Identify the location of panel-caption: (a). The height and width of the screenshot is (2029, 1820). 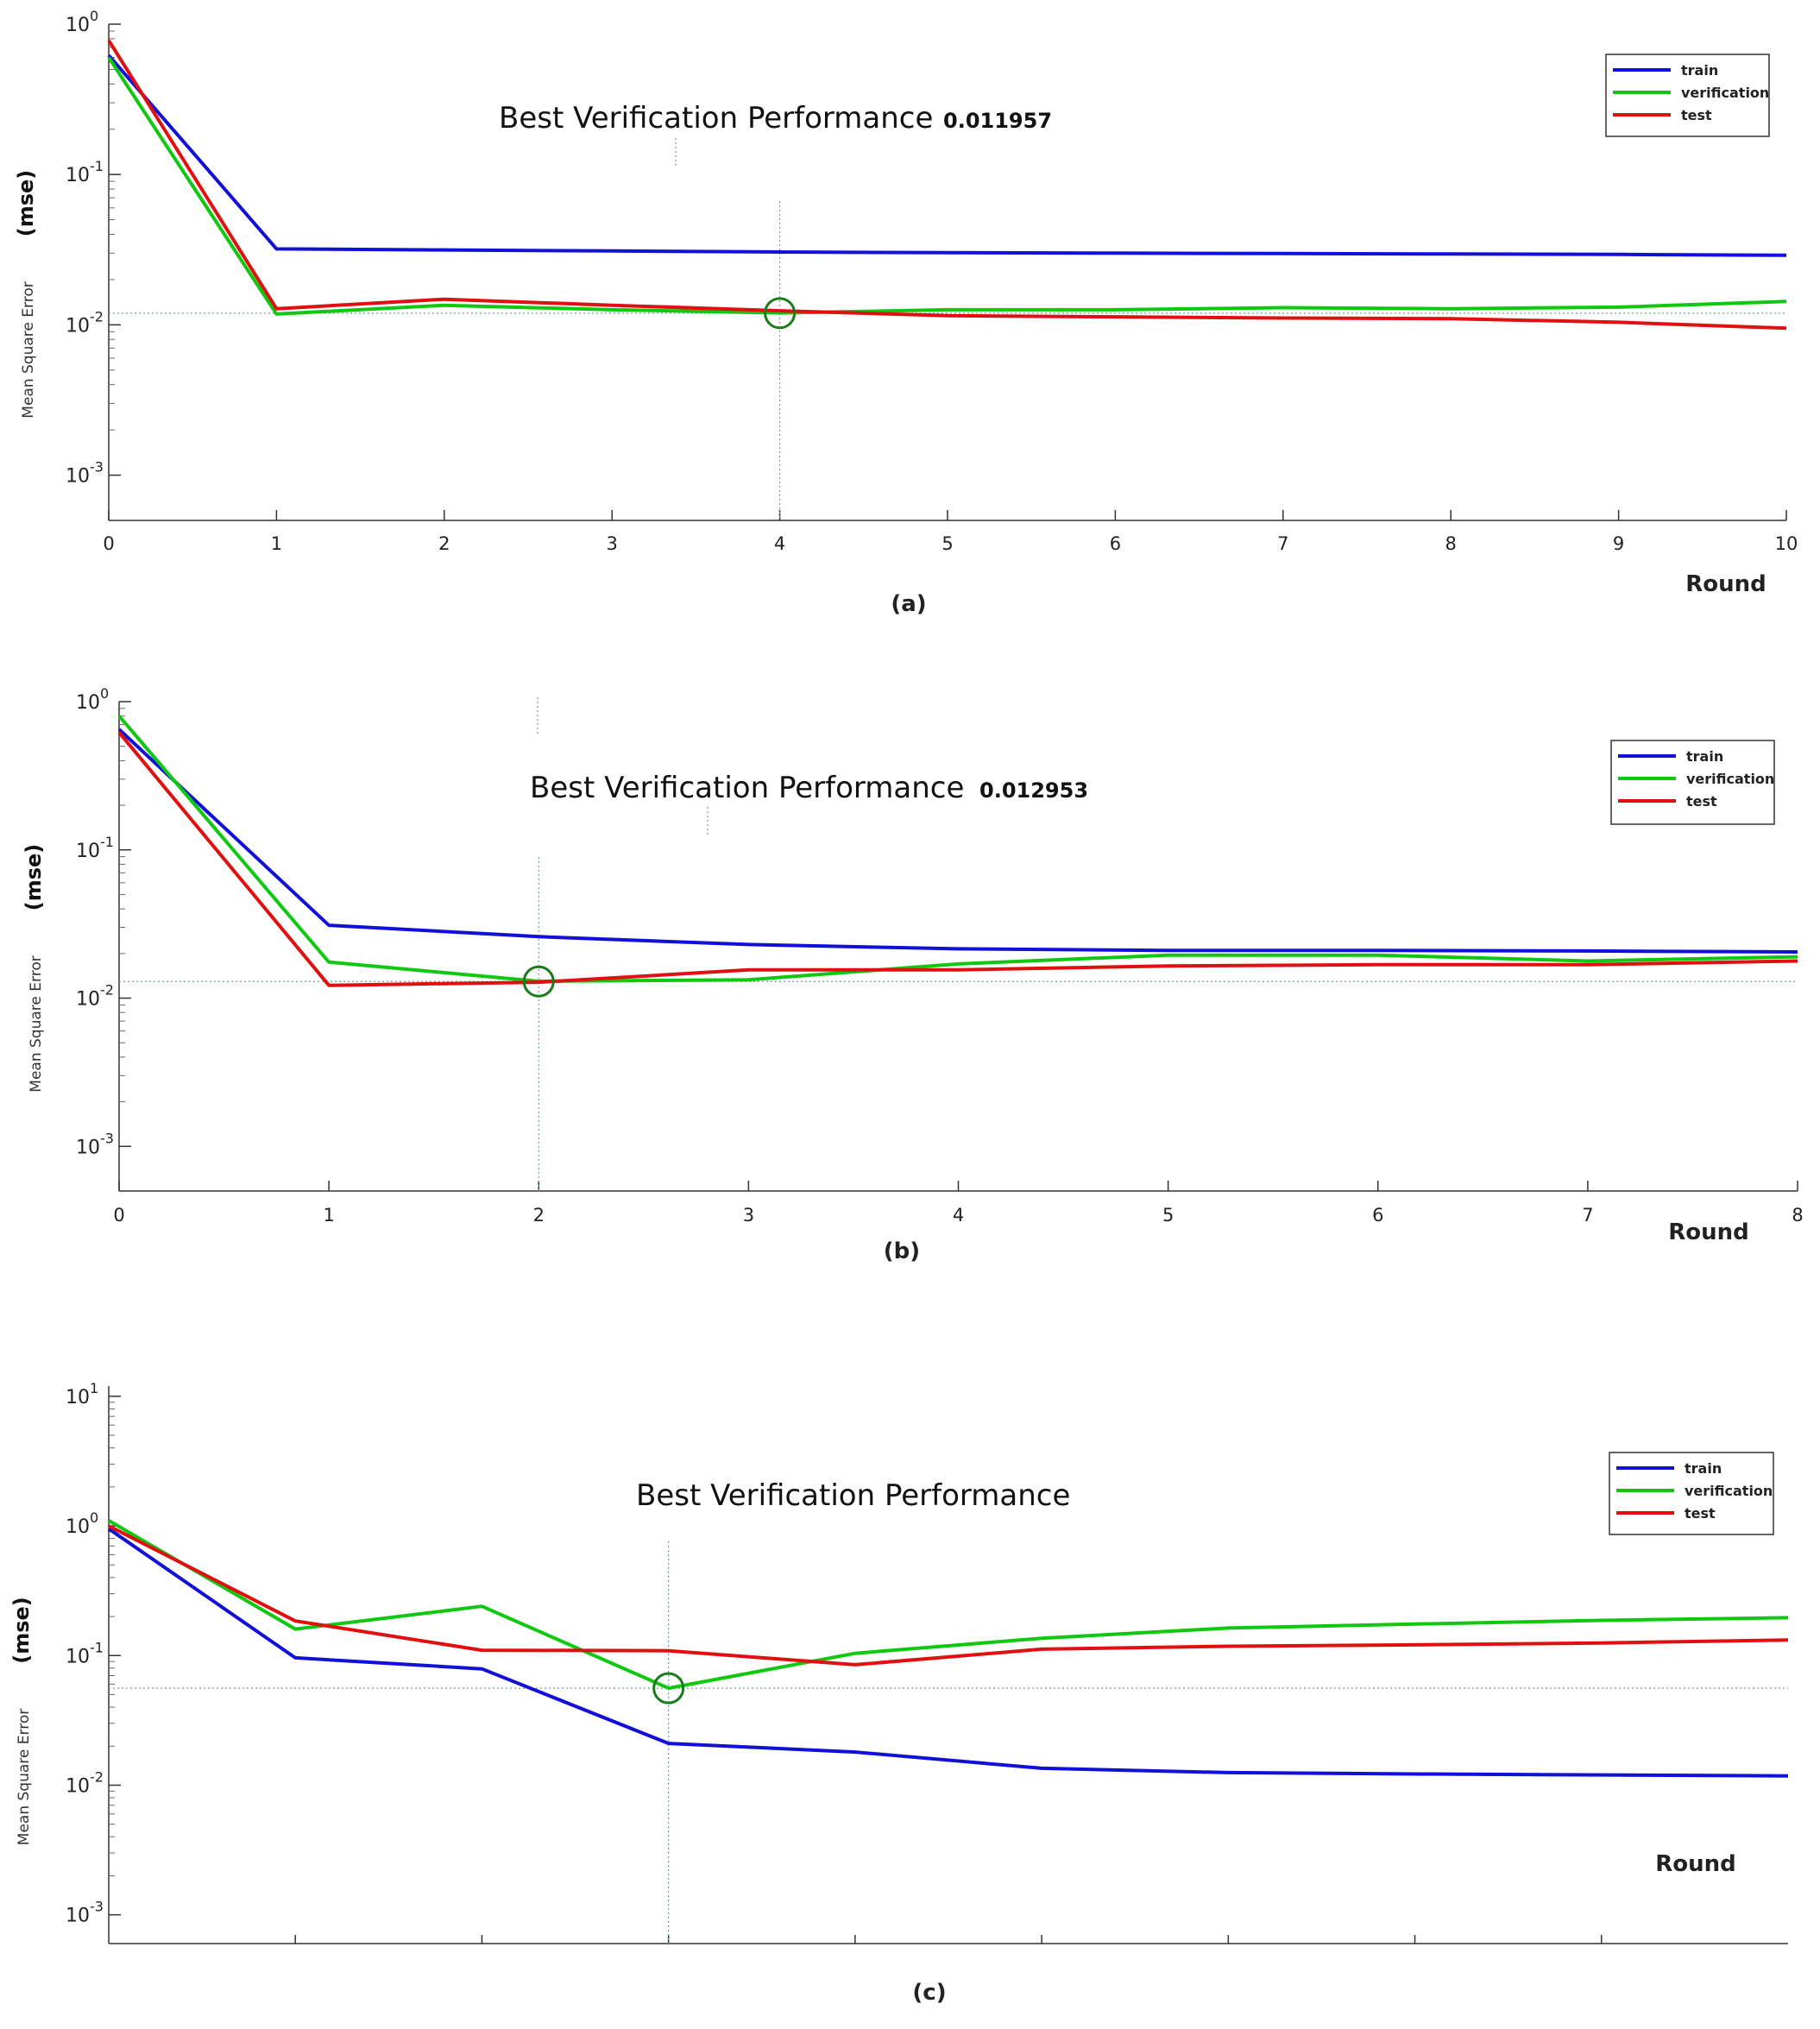
(908, 604).